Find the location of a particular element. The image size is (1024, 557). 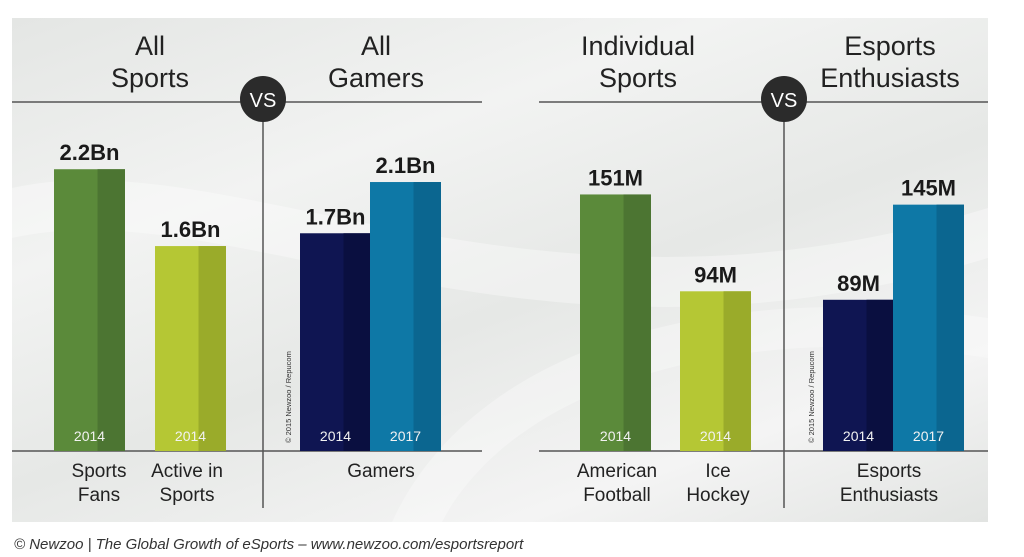

category-label: Active in is located at coordinates (187, 471).